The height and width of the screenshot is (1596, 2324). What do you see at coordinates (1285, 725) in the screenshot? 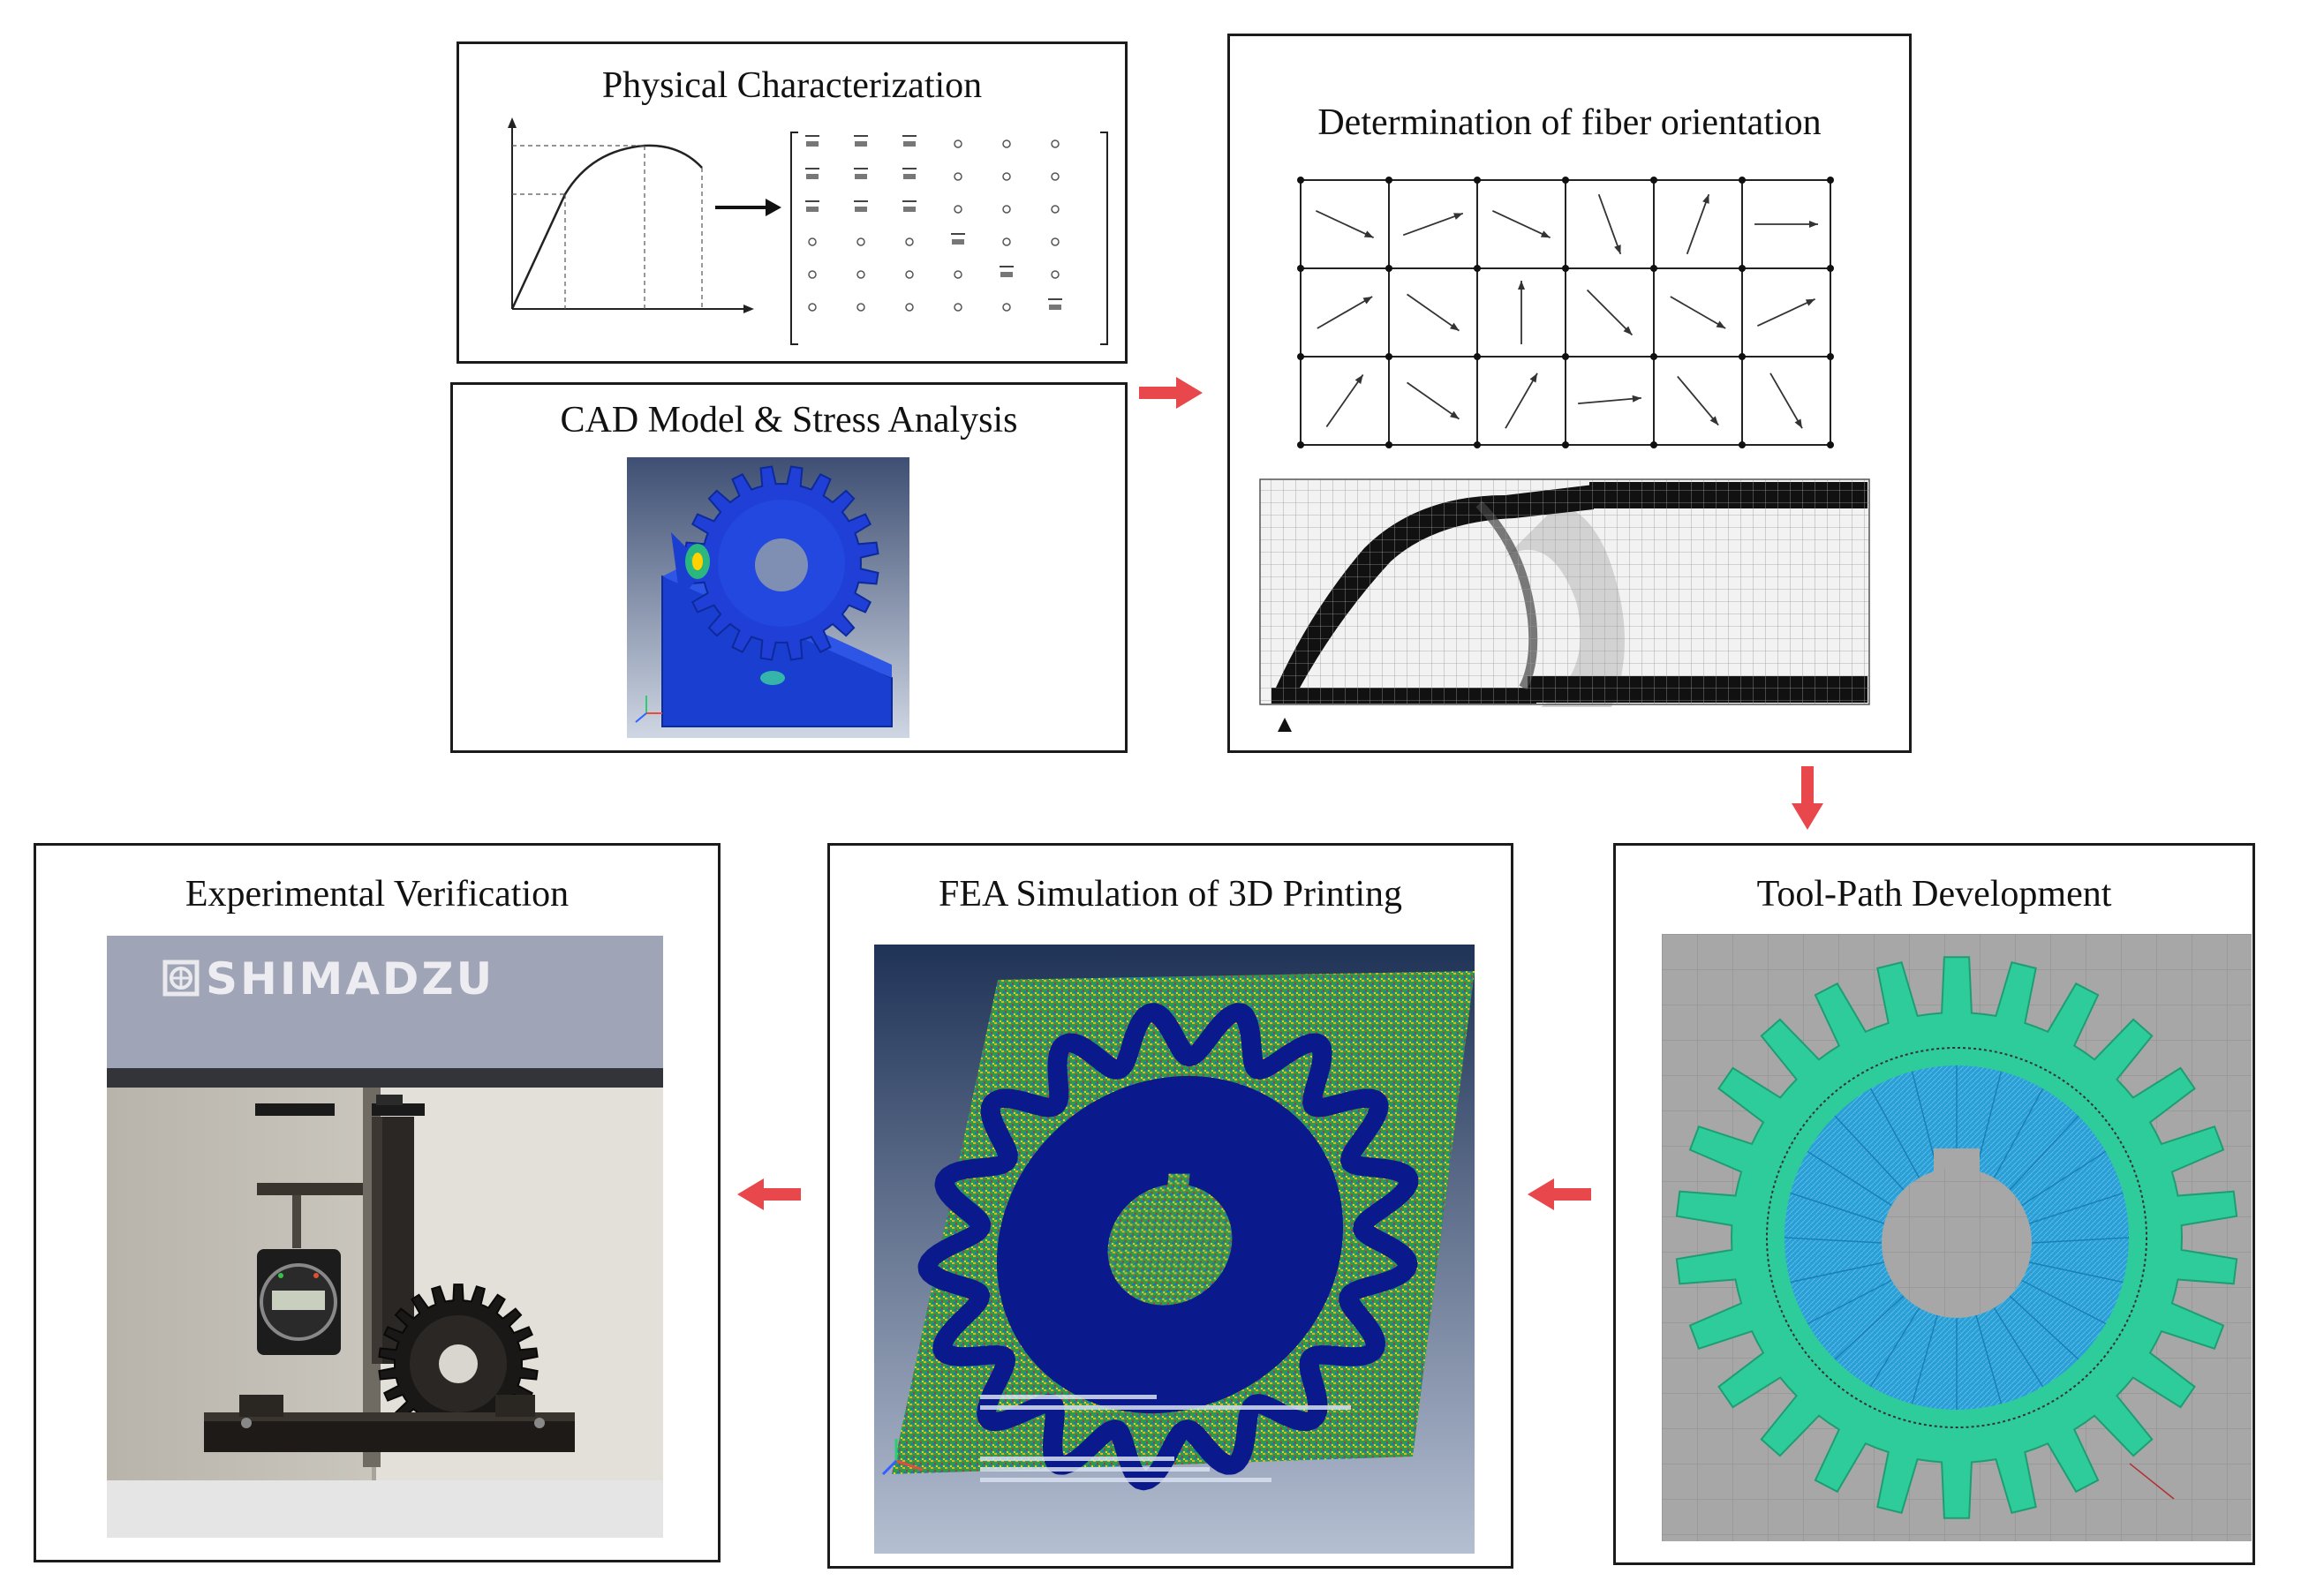
I see `support-icon` at bounding box center [1285, 725].